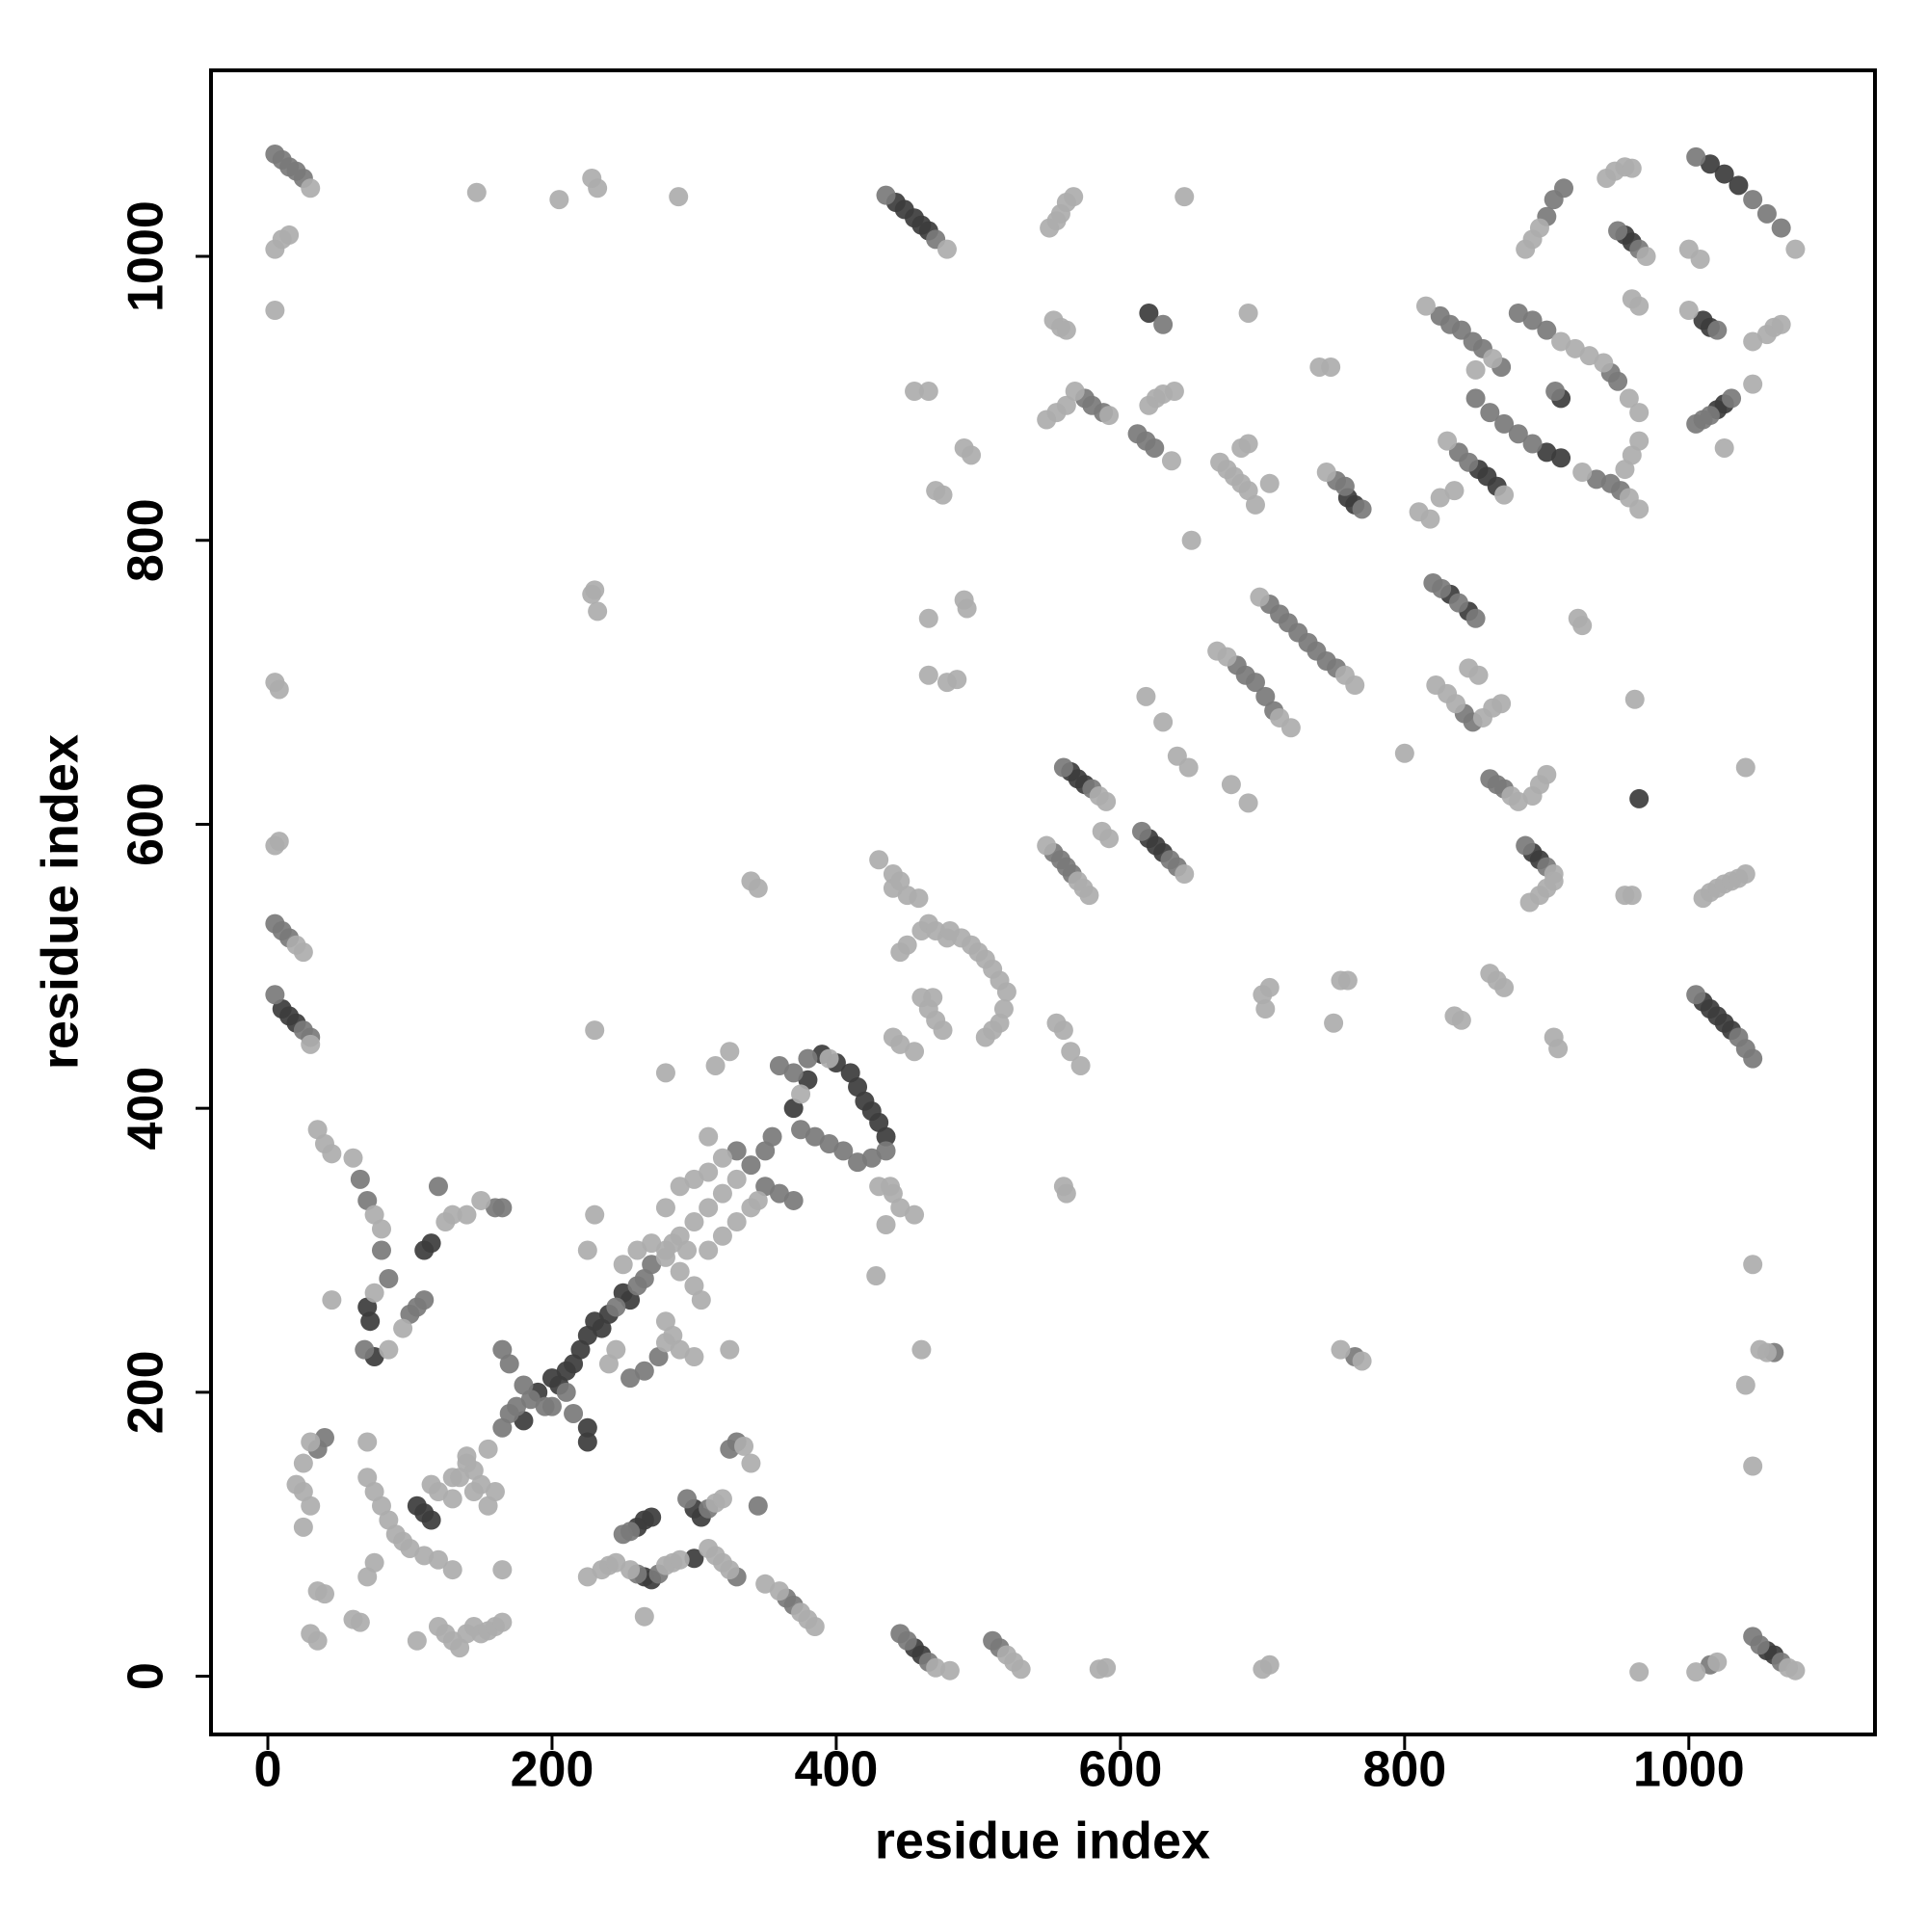  I want to click on y-tick-label: 1000, so click(146, 256).